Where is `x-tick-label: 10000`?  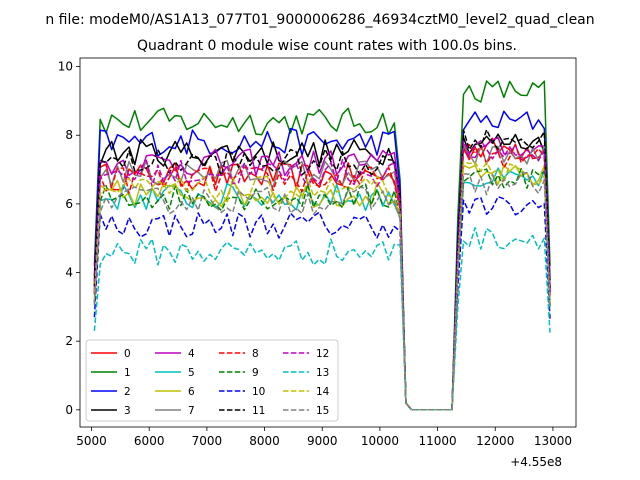 x-tick-label: 10000 is located at coordinates (380, 441).